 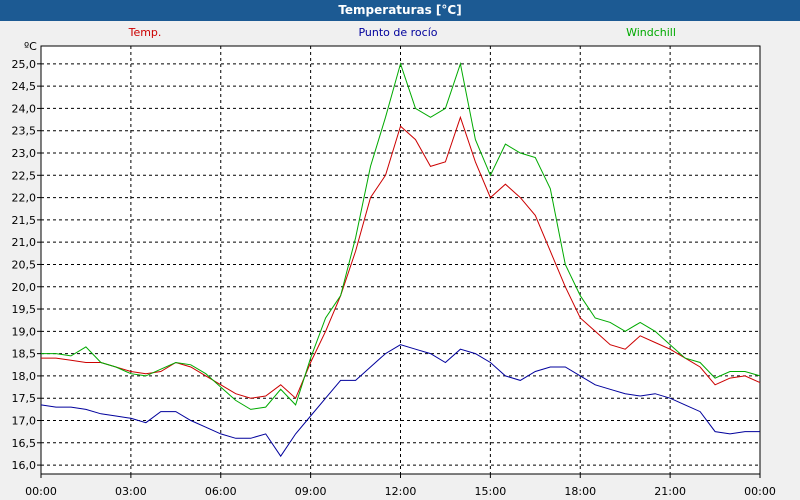 What do you see at coordinates (24, 153) in the screenshot?
I see `y-tick-label: 23,0` at bounding box center [24, 153].